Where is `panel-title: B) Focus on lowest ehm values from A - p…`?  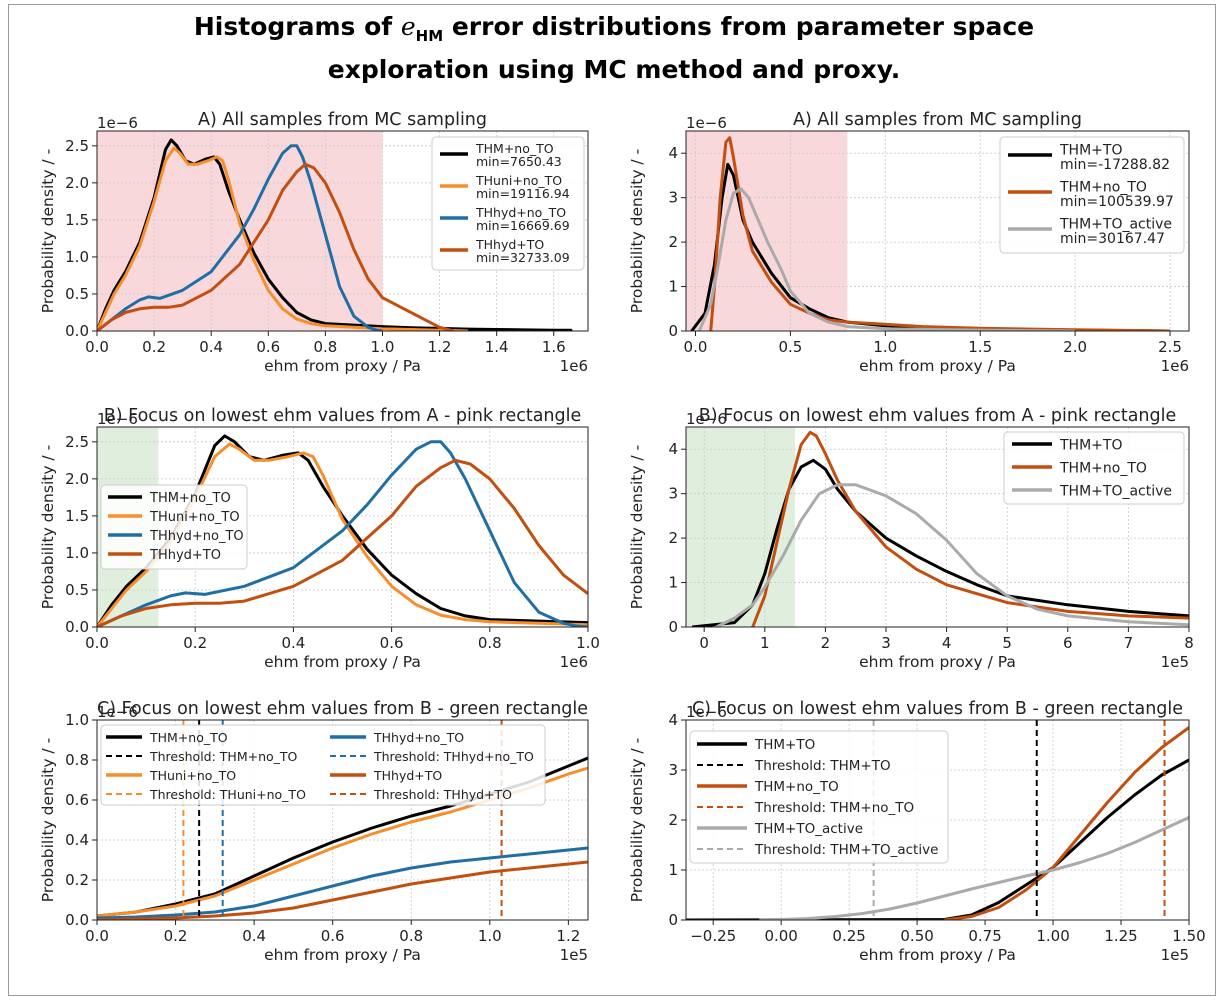
panel-title: B) Focus on lowest ehm values from A - p… is located at coordinates (343, 416).